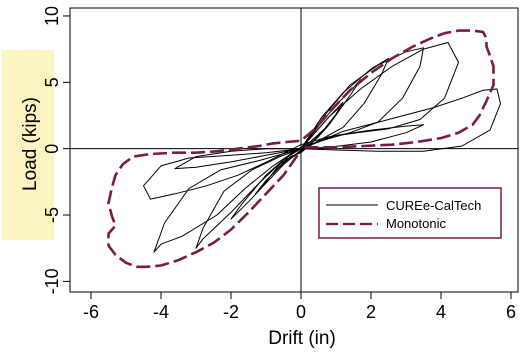 This screenshot has height=354, width=526. What do you see at coordinates (433, 205) in the screenshot?
I see `legend-label-cycles: CUREe-CalTech` at bounding box center [433, 205].